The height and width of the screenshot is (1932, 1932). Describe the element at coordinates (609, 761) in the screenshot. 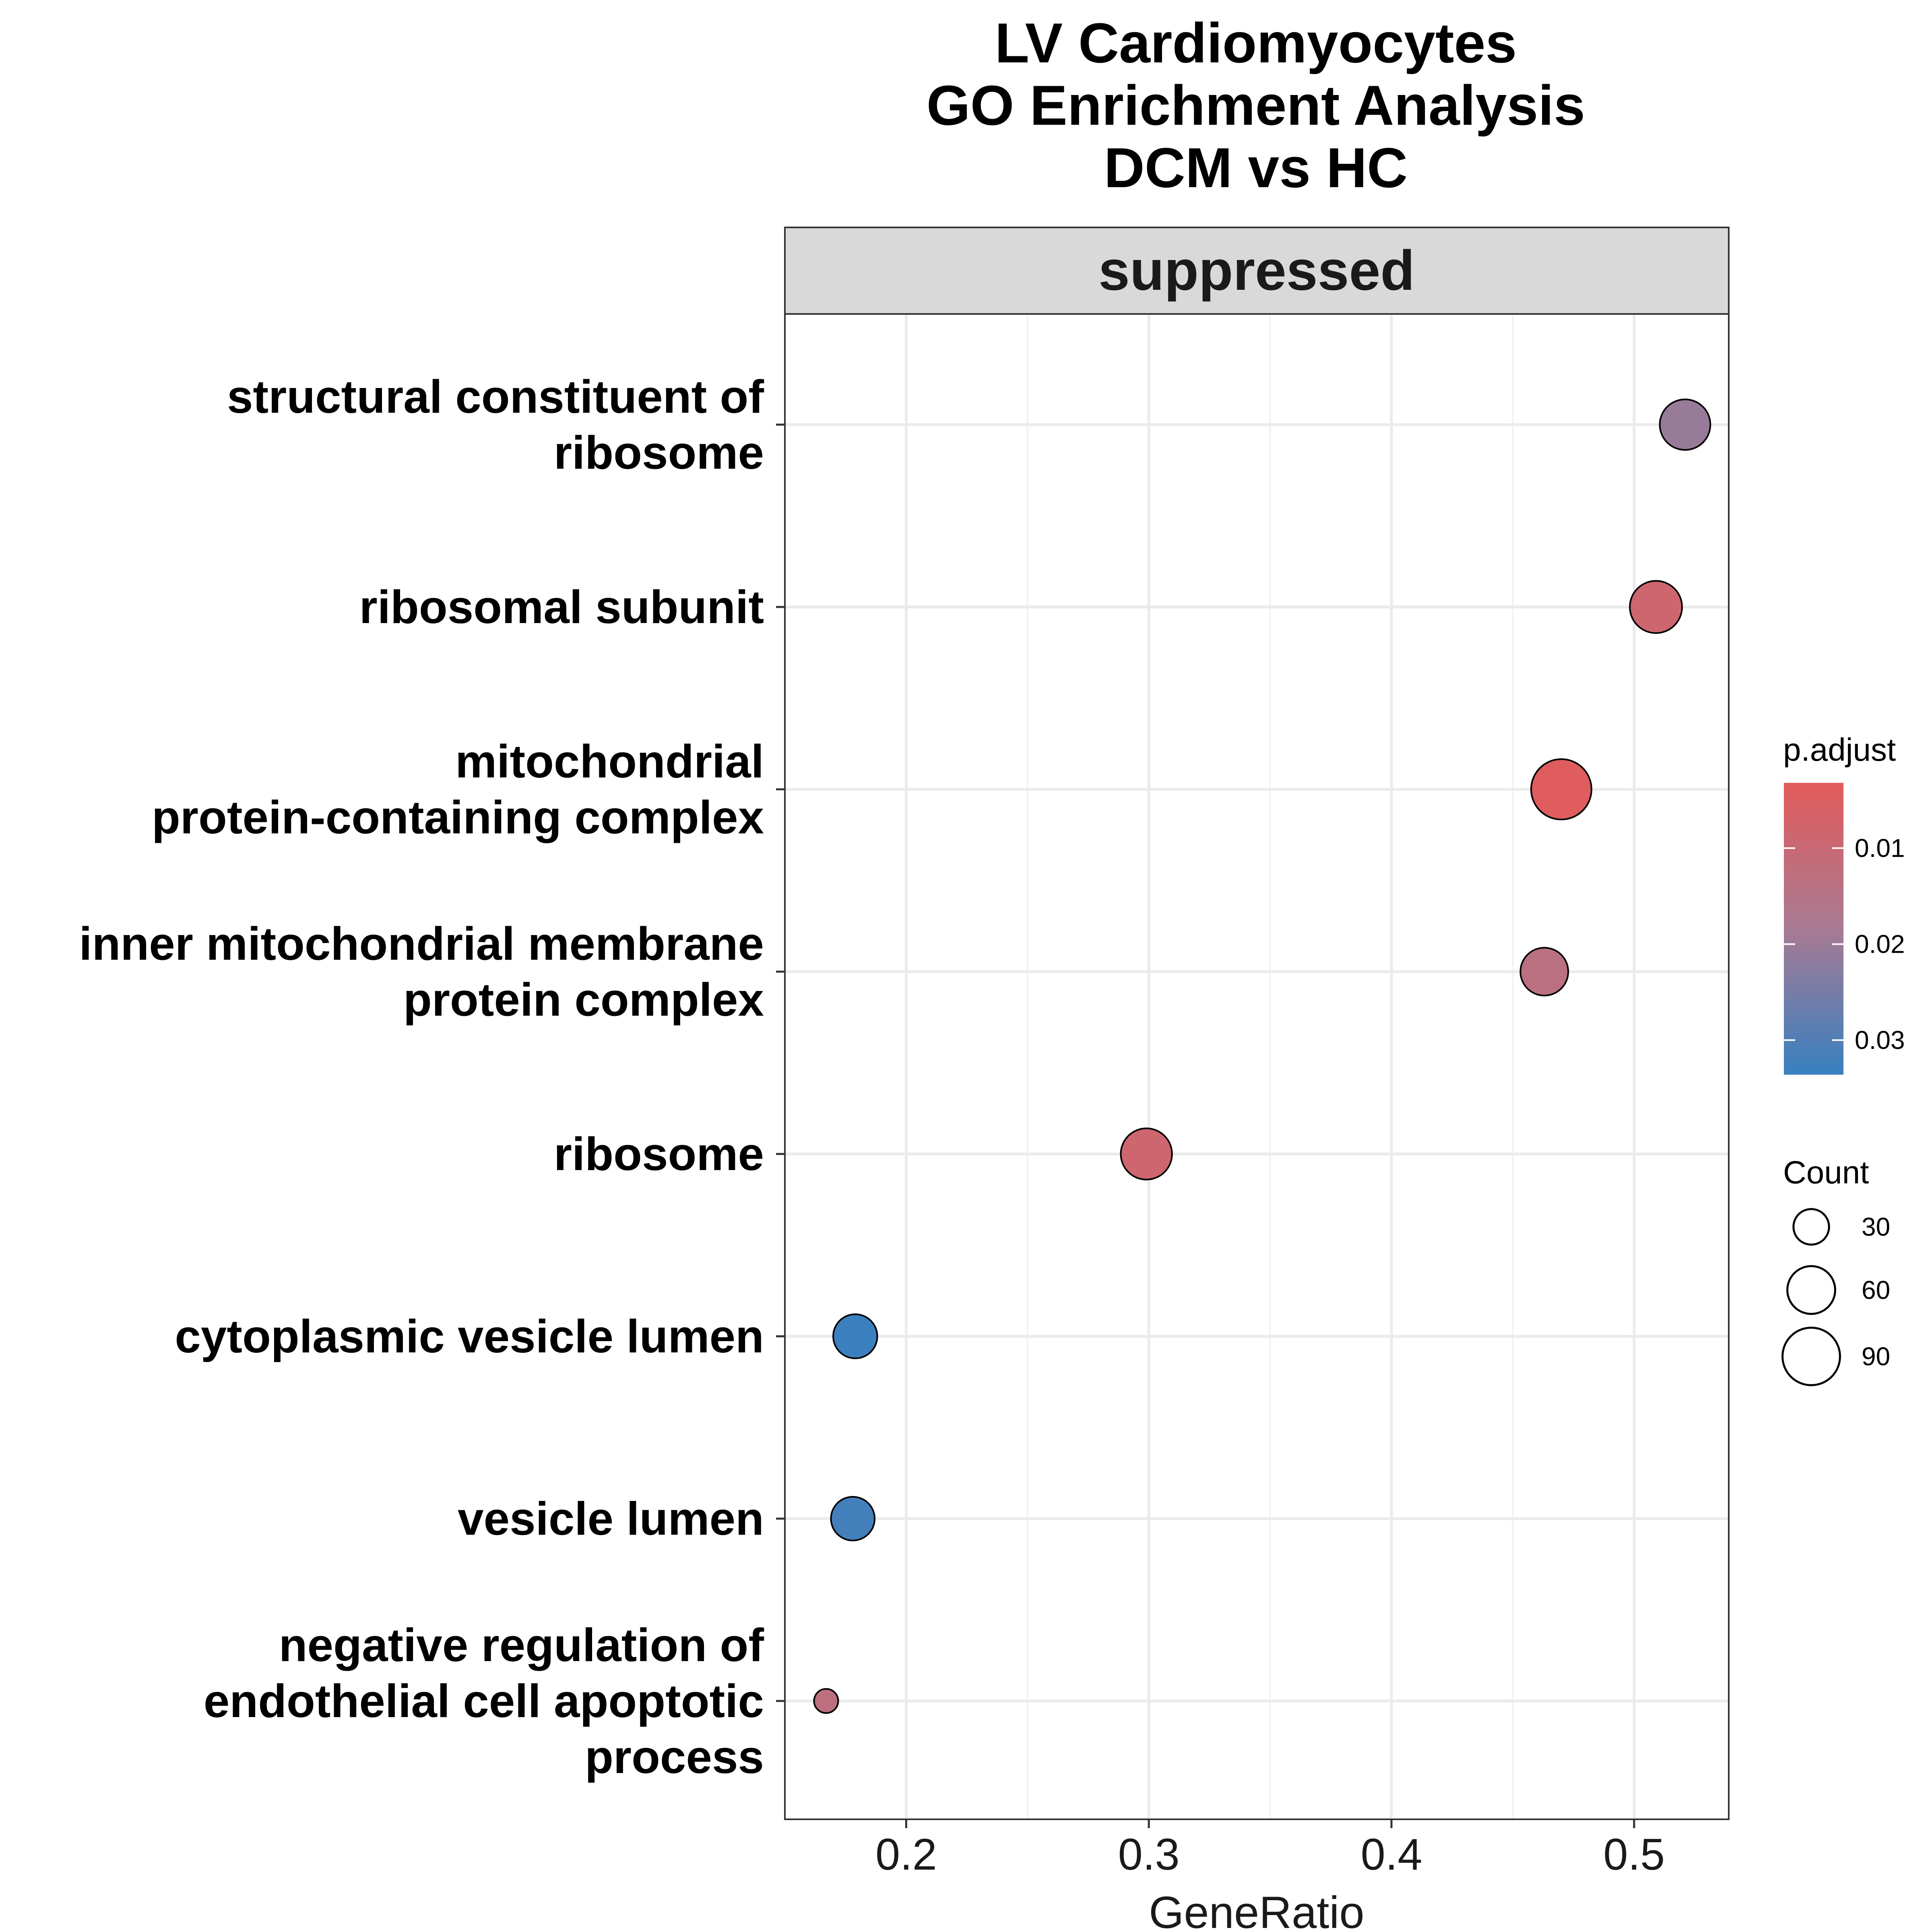

I see `y-tick-label: mitochondrial` at that location.